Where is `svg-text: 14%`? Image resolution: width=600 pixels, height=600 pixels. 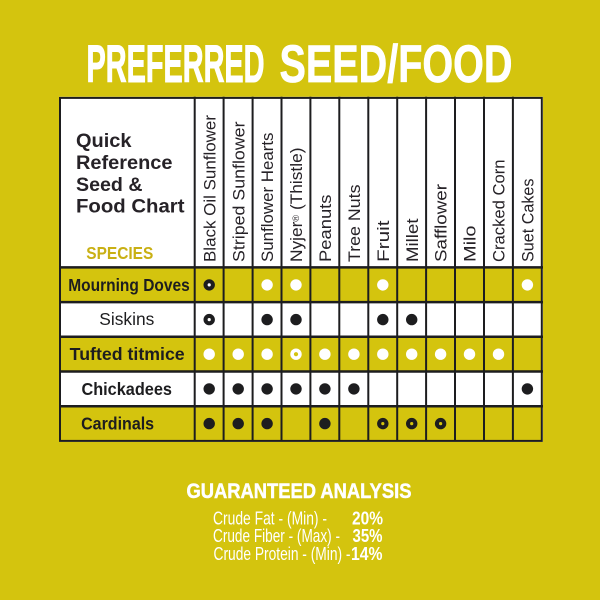
svg-text: 14% is located at coordinates (367, 554).